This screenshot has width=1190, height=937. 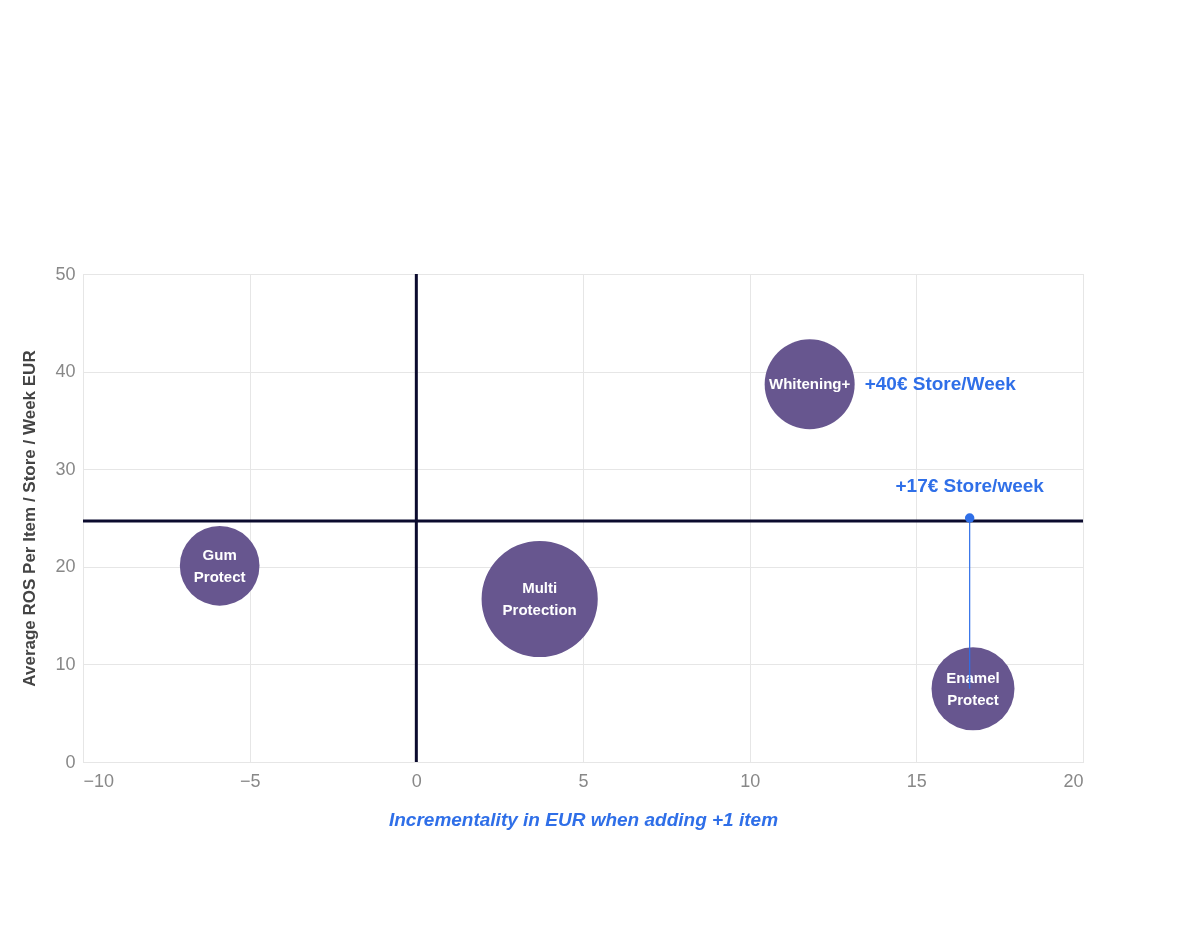 I want to click on x-tick-label: 20, so click(x=1073, y=780).